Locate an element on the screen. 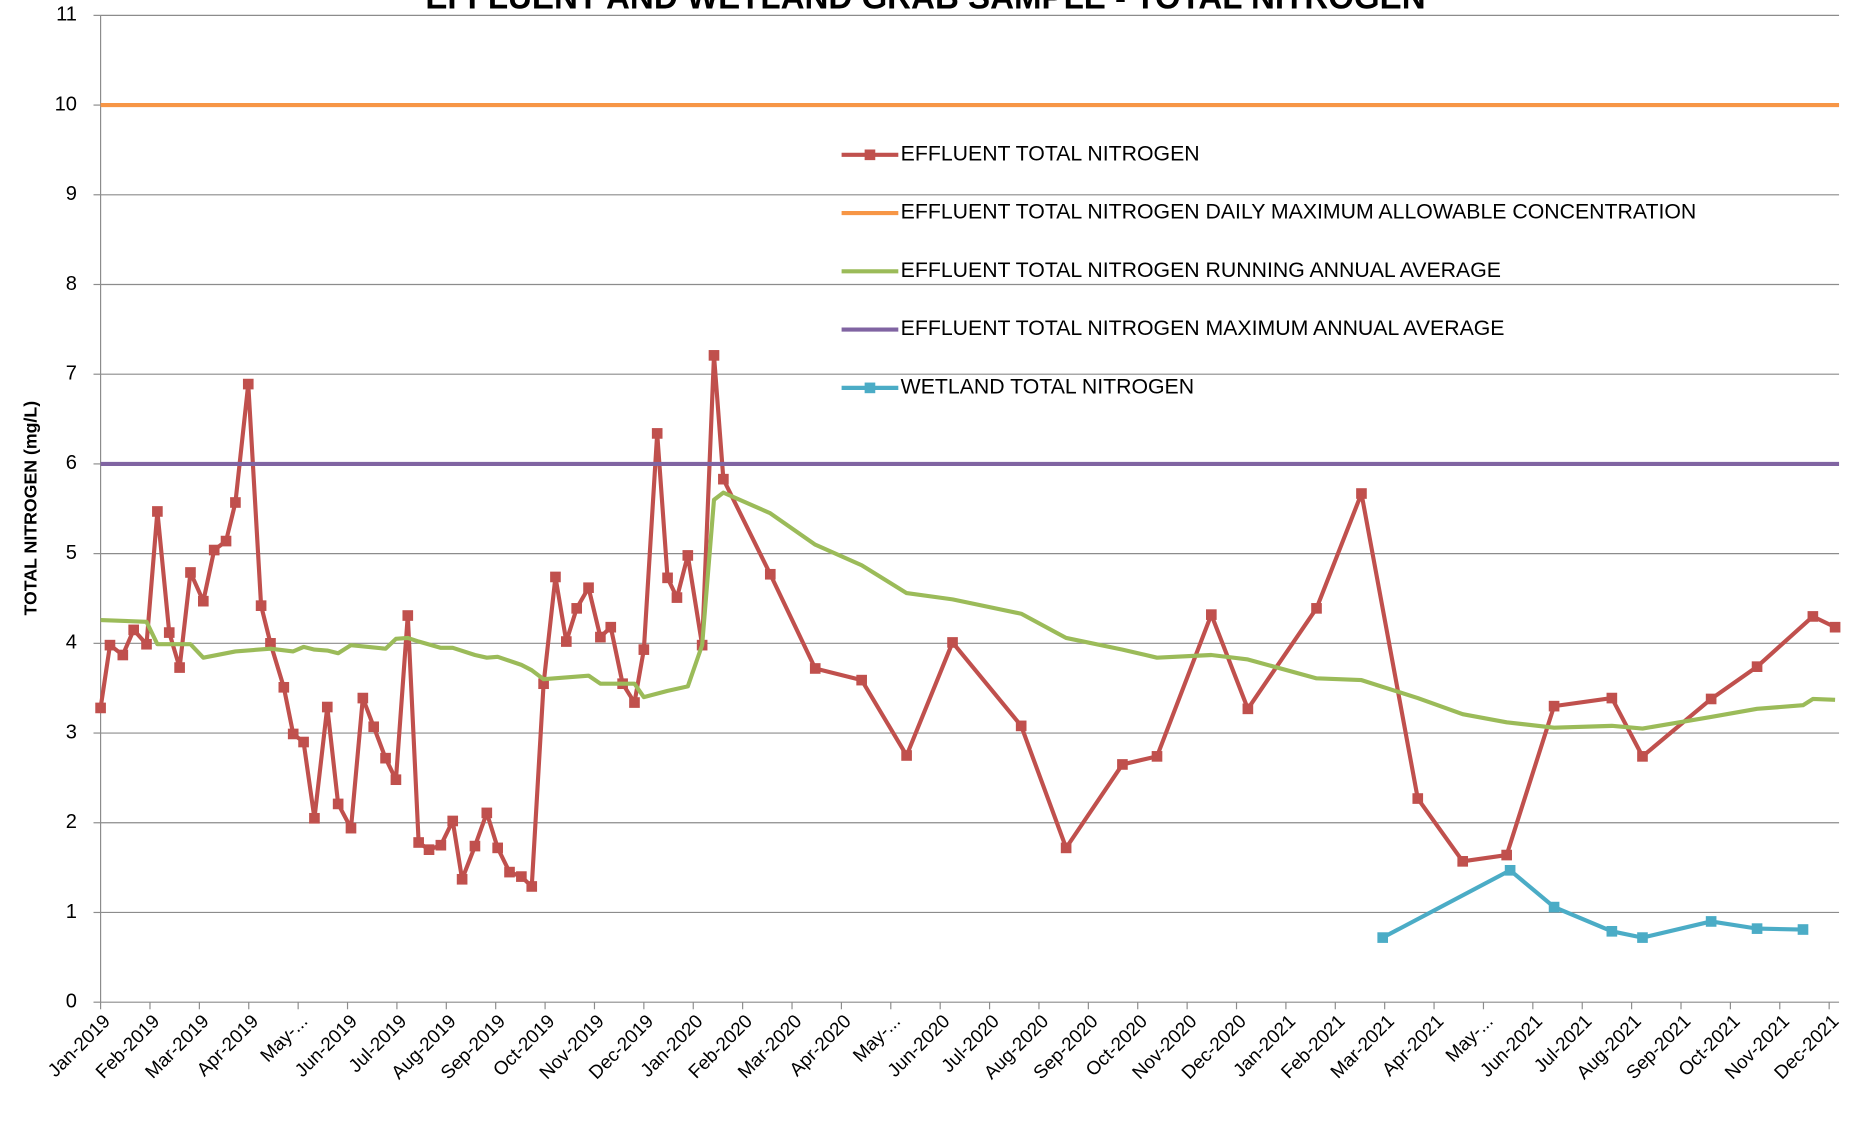 The height and width of the screenshot is (1123, 1851). y-tick-label: 3 is located at coordinates (71, 732).